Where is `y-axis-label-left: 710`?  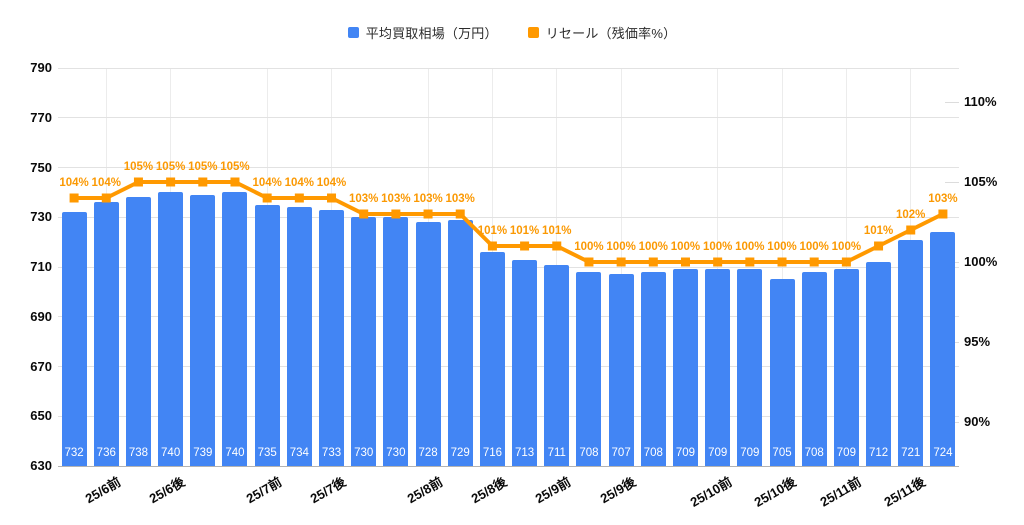 y-axis-label-left: 710 is located at coordinates (41, 266).